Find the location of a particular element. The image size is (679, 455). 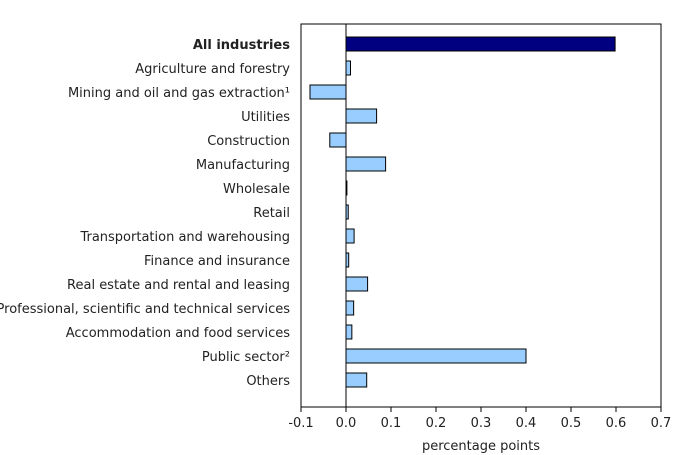

x-tick-label-3: 0.2 is located at coordinates (436, 423).